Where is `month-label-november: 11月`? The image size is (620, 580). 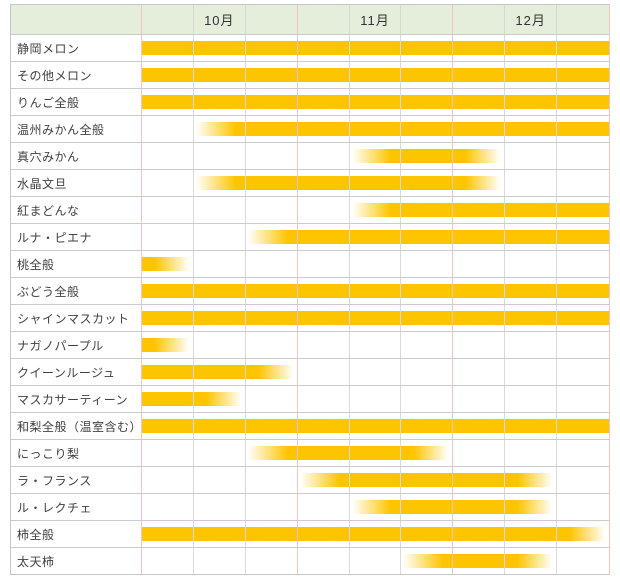
month-label-november: 11月 is located at coordinates (376, 19).